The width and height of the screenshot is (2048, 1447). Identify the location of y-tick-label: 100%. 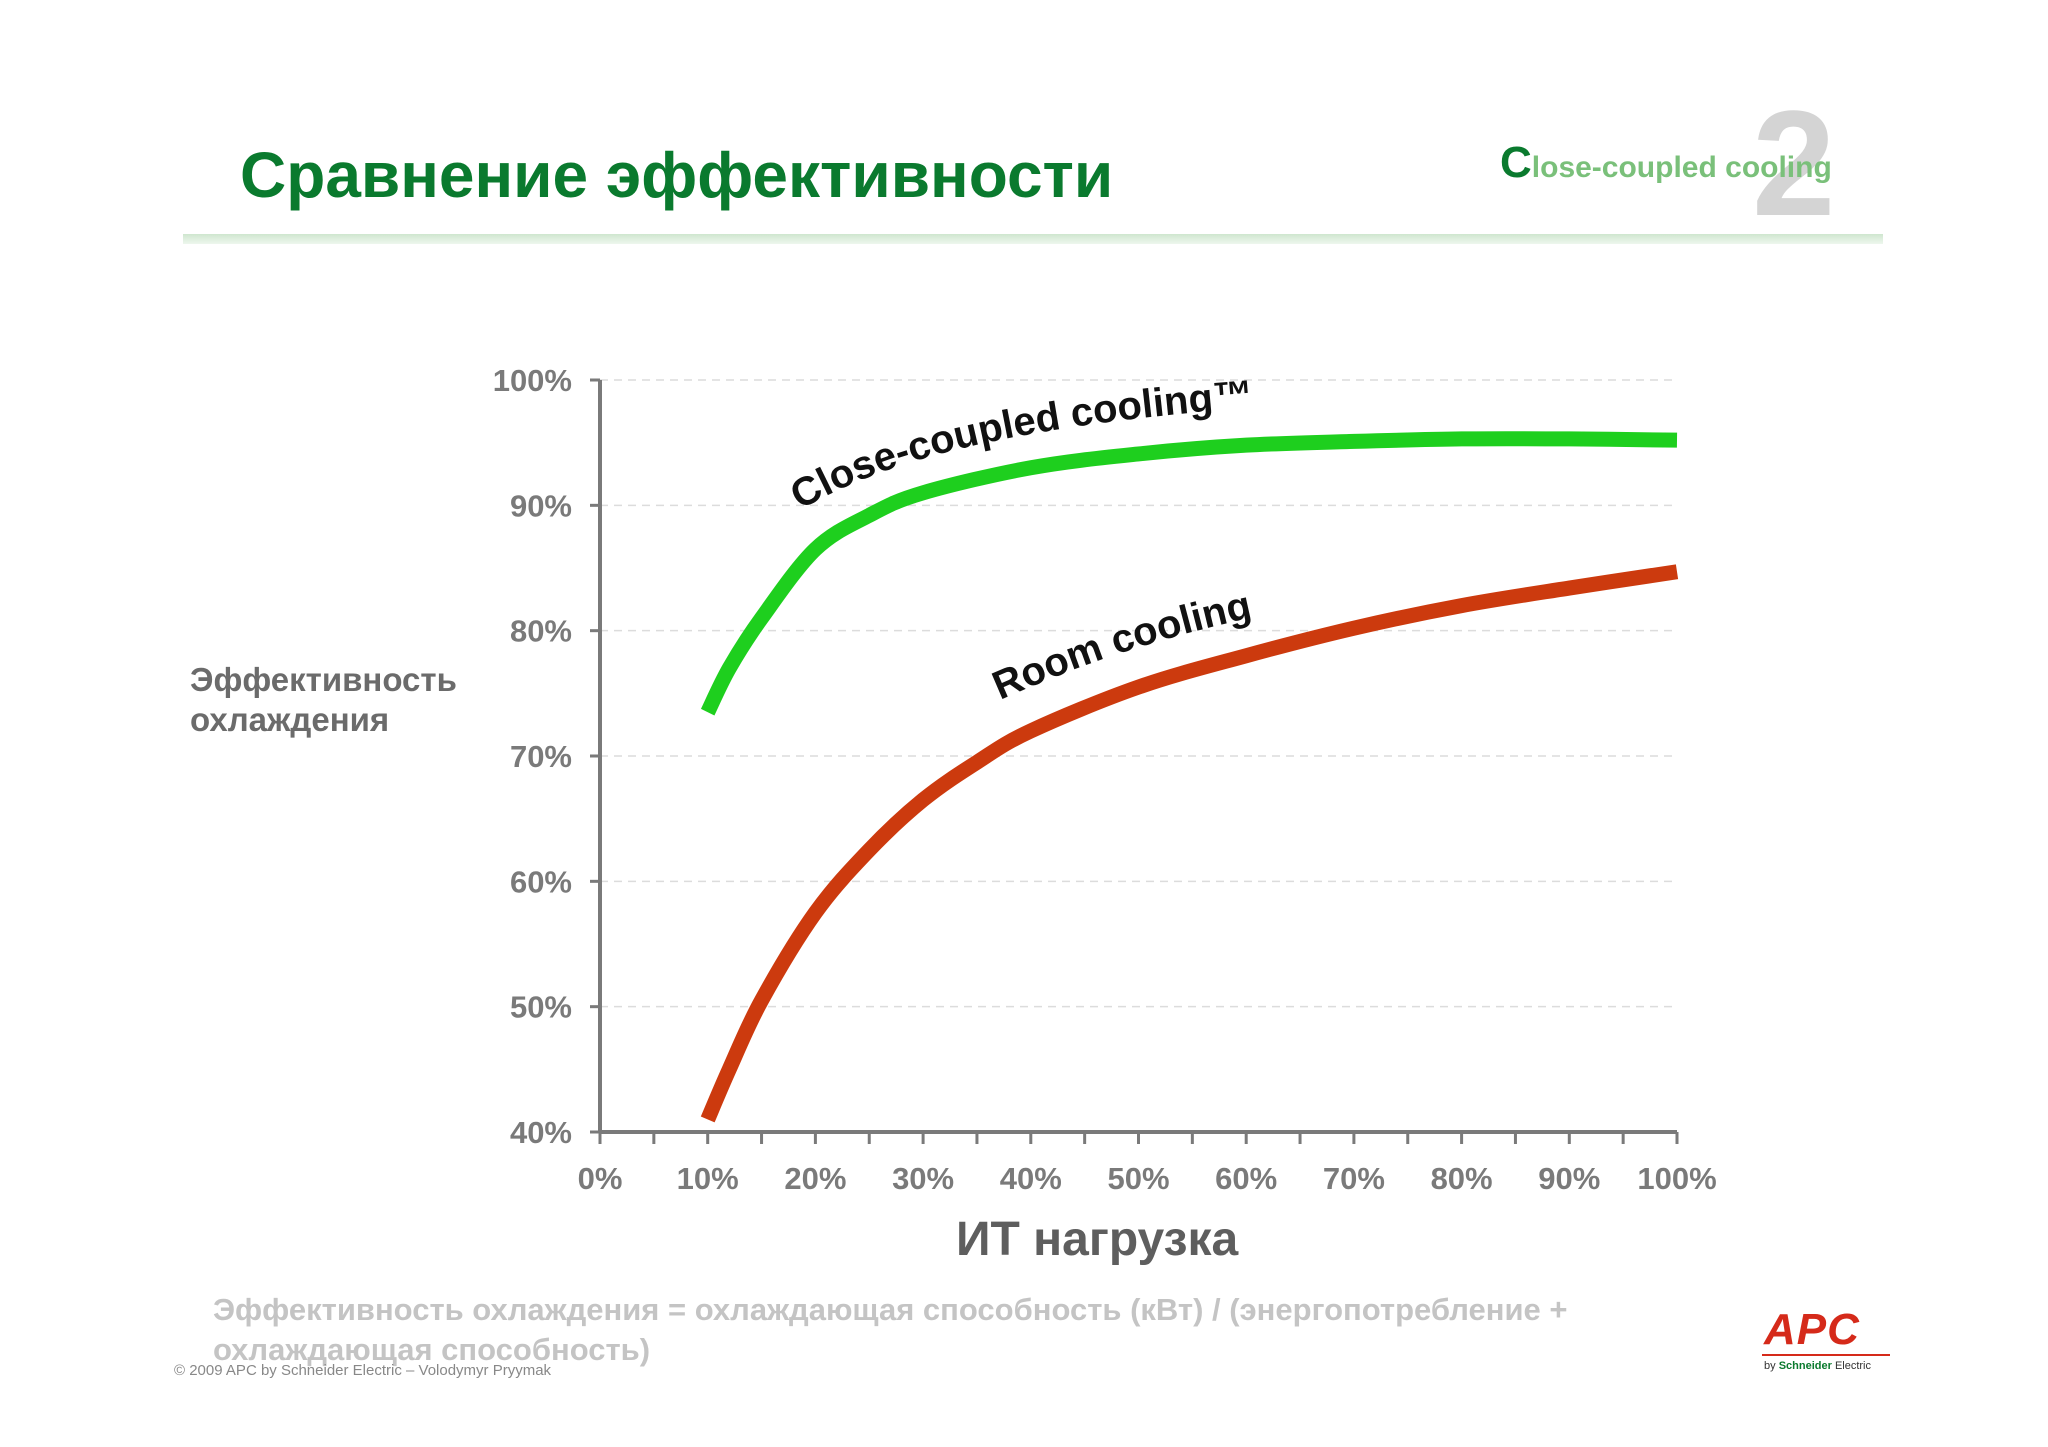
(532, 380).